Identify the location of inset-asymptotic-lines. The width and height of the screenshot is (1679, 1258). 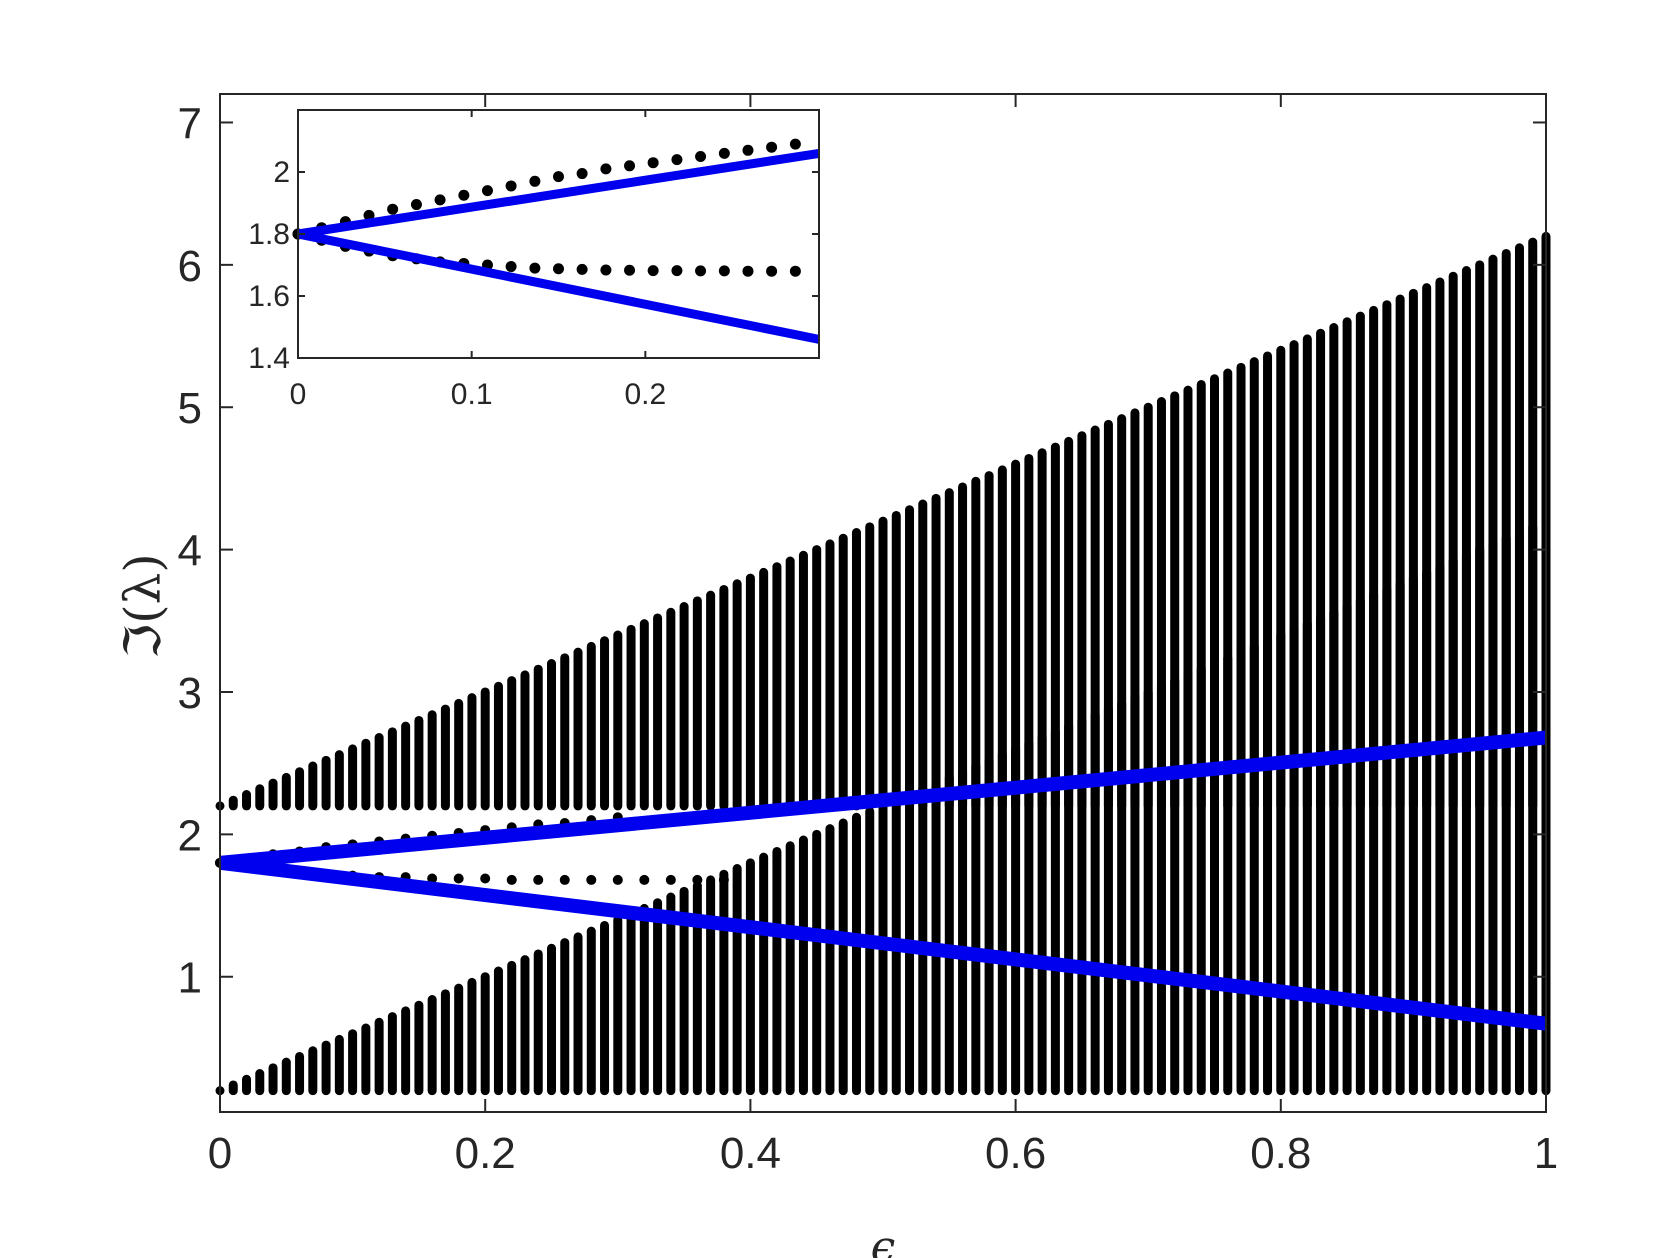
(558, 246).